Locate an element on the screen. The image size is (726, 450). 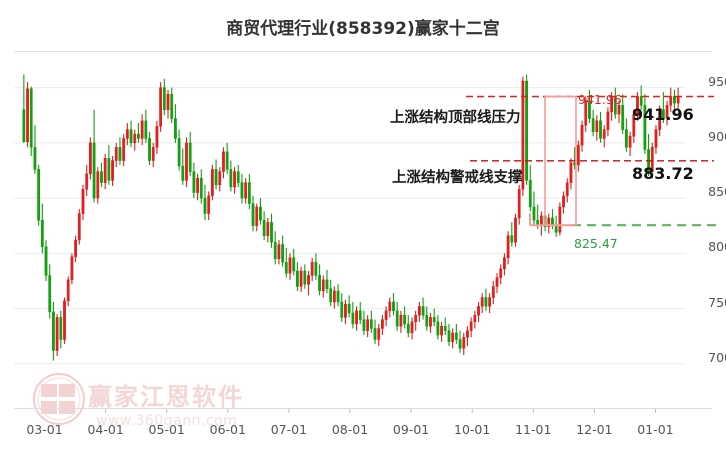
x-axis-tick-10-01: 10-01 is located at coordinates (472, 429).